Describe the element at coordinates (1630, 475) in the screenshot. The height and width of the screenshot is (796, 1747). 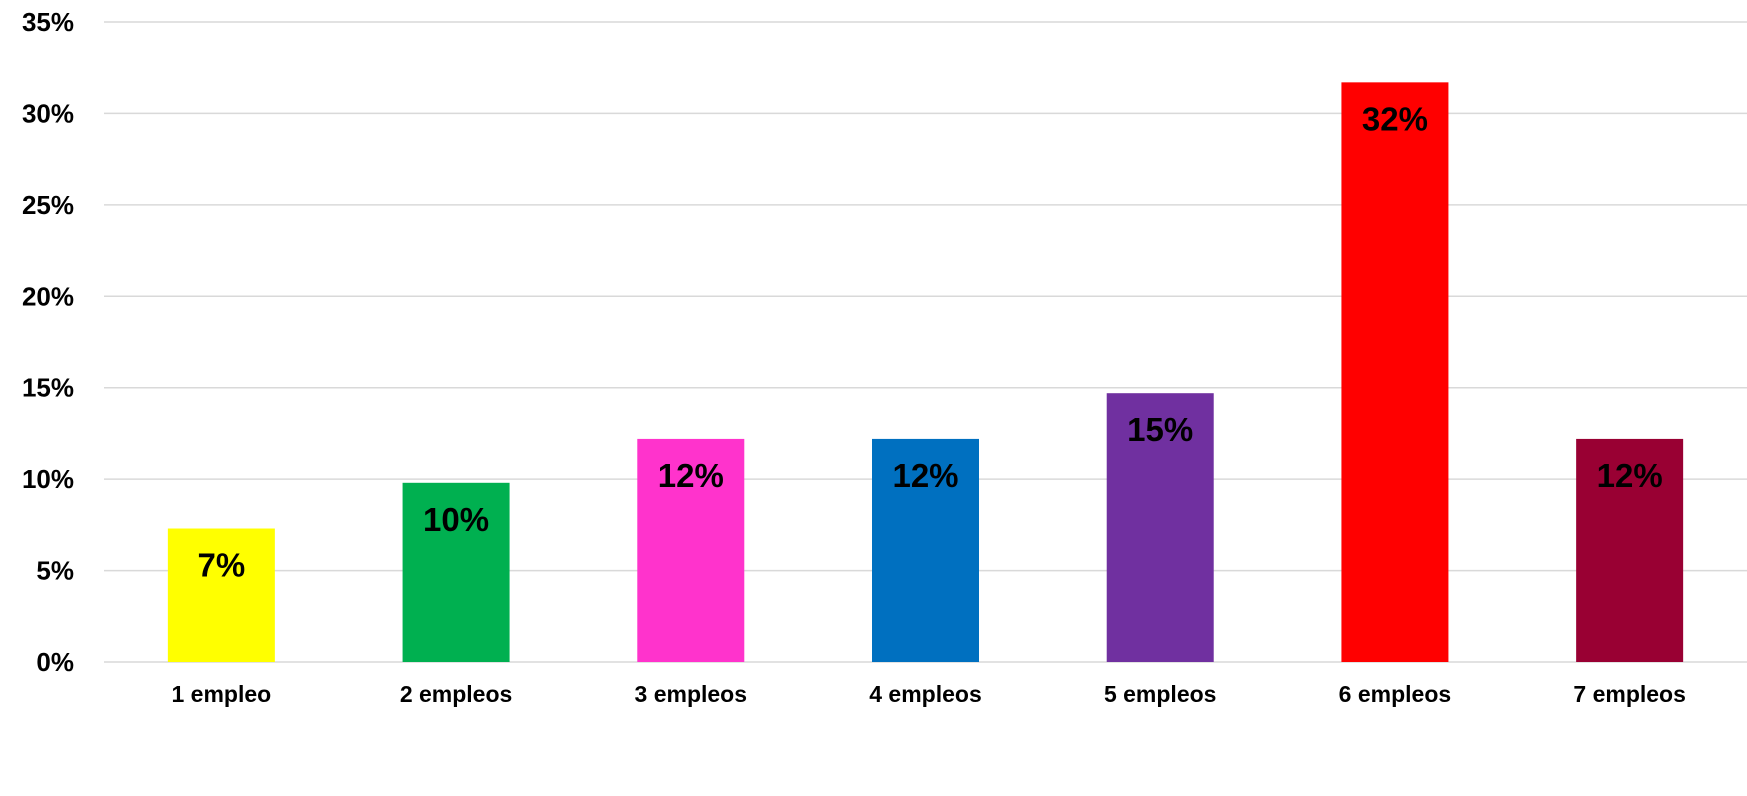
I see `data-label-7: 12%` at that location.